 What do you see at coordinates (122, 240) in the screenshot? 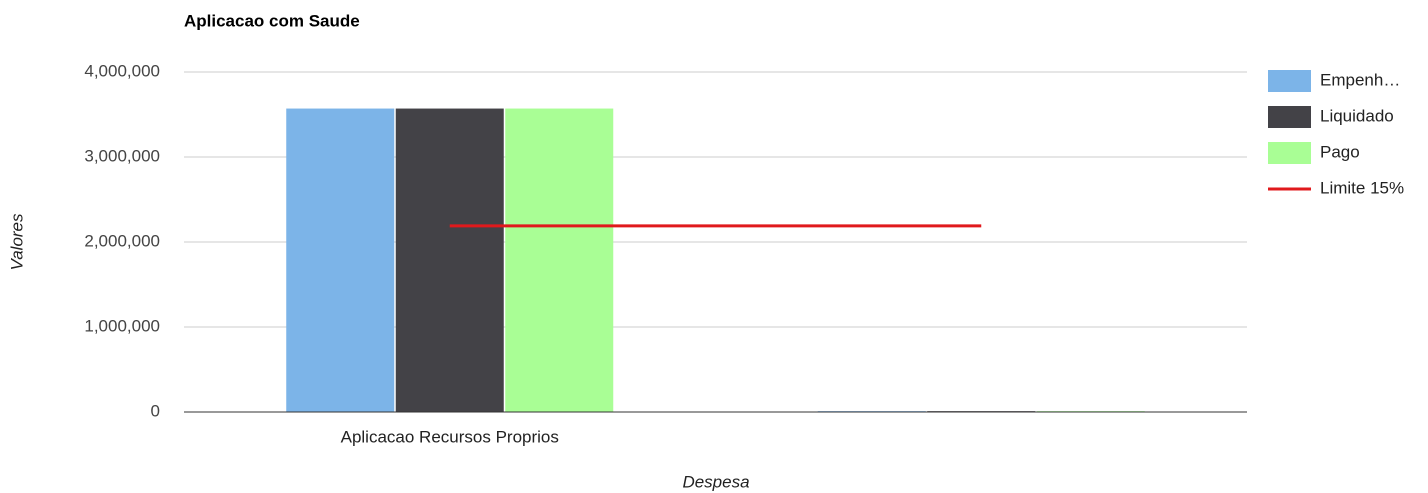
I see `y-tick-label: 2,000,000` at bounding box center [122, 240].